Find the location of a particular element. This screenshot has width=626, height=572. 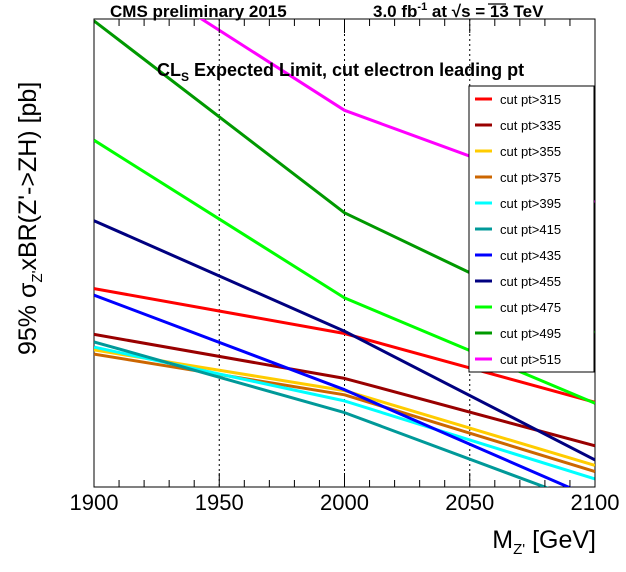

legend-label-3: cut pt>355 is located at coordinates (530, 151).